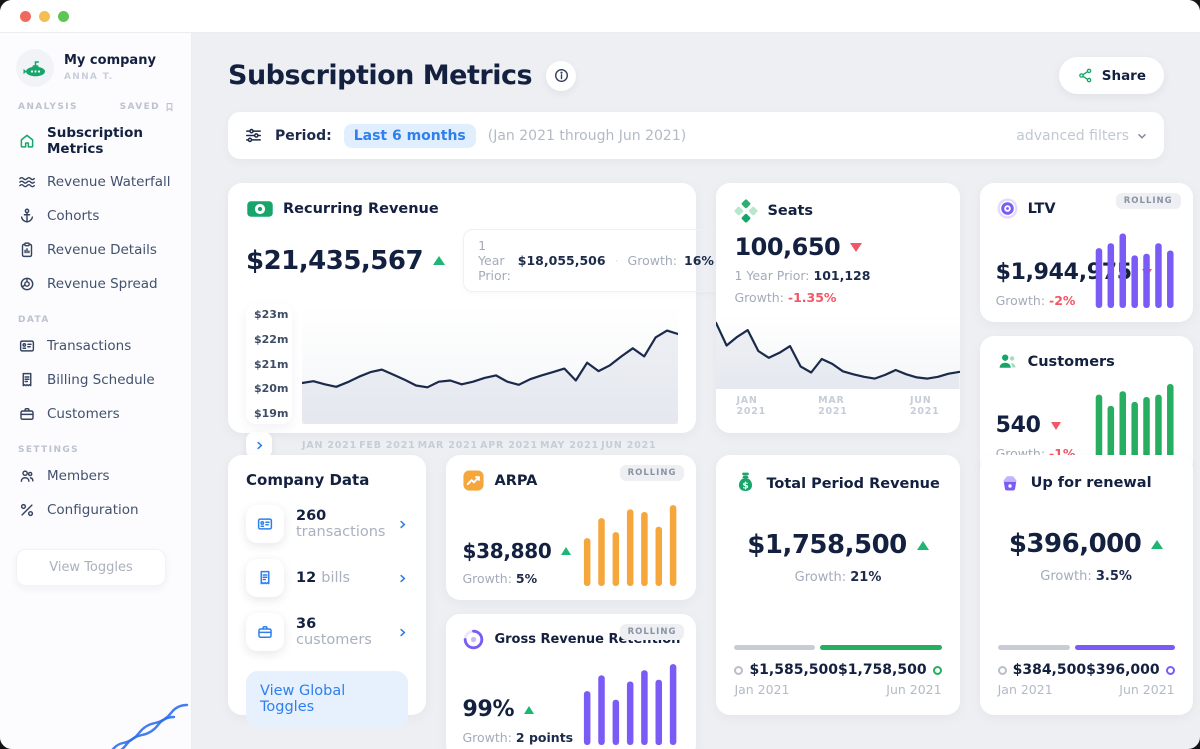 This screenshot has width=1200, height=749. What do you see at coordinates (27, 182) in the screenshot?
I see `waves-icon` at bounding box center [27, 182].